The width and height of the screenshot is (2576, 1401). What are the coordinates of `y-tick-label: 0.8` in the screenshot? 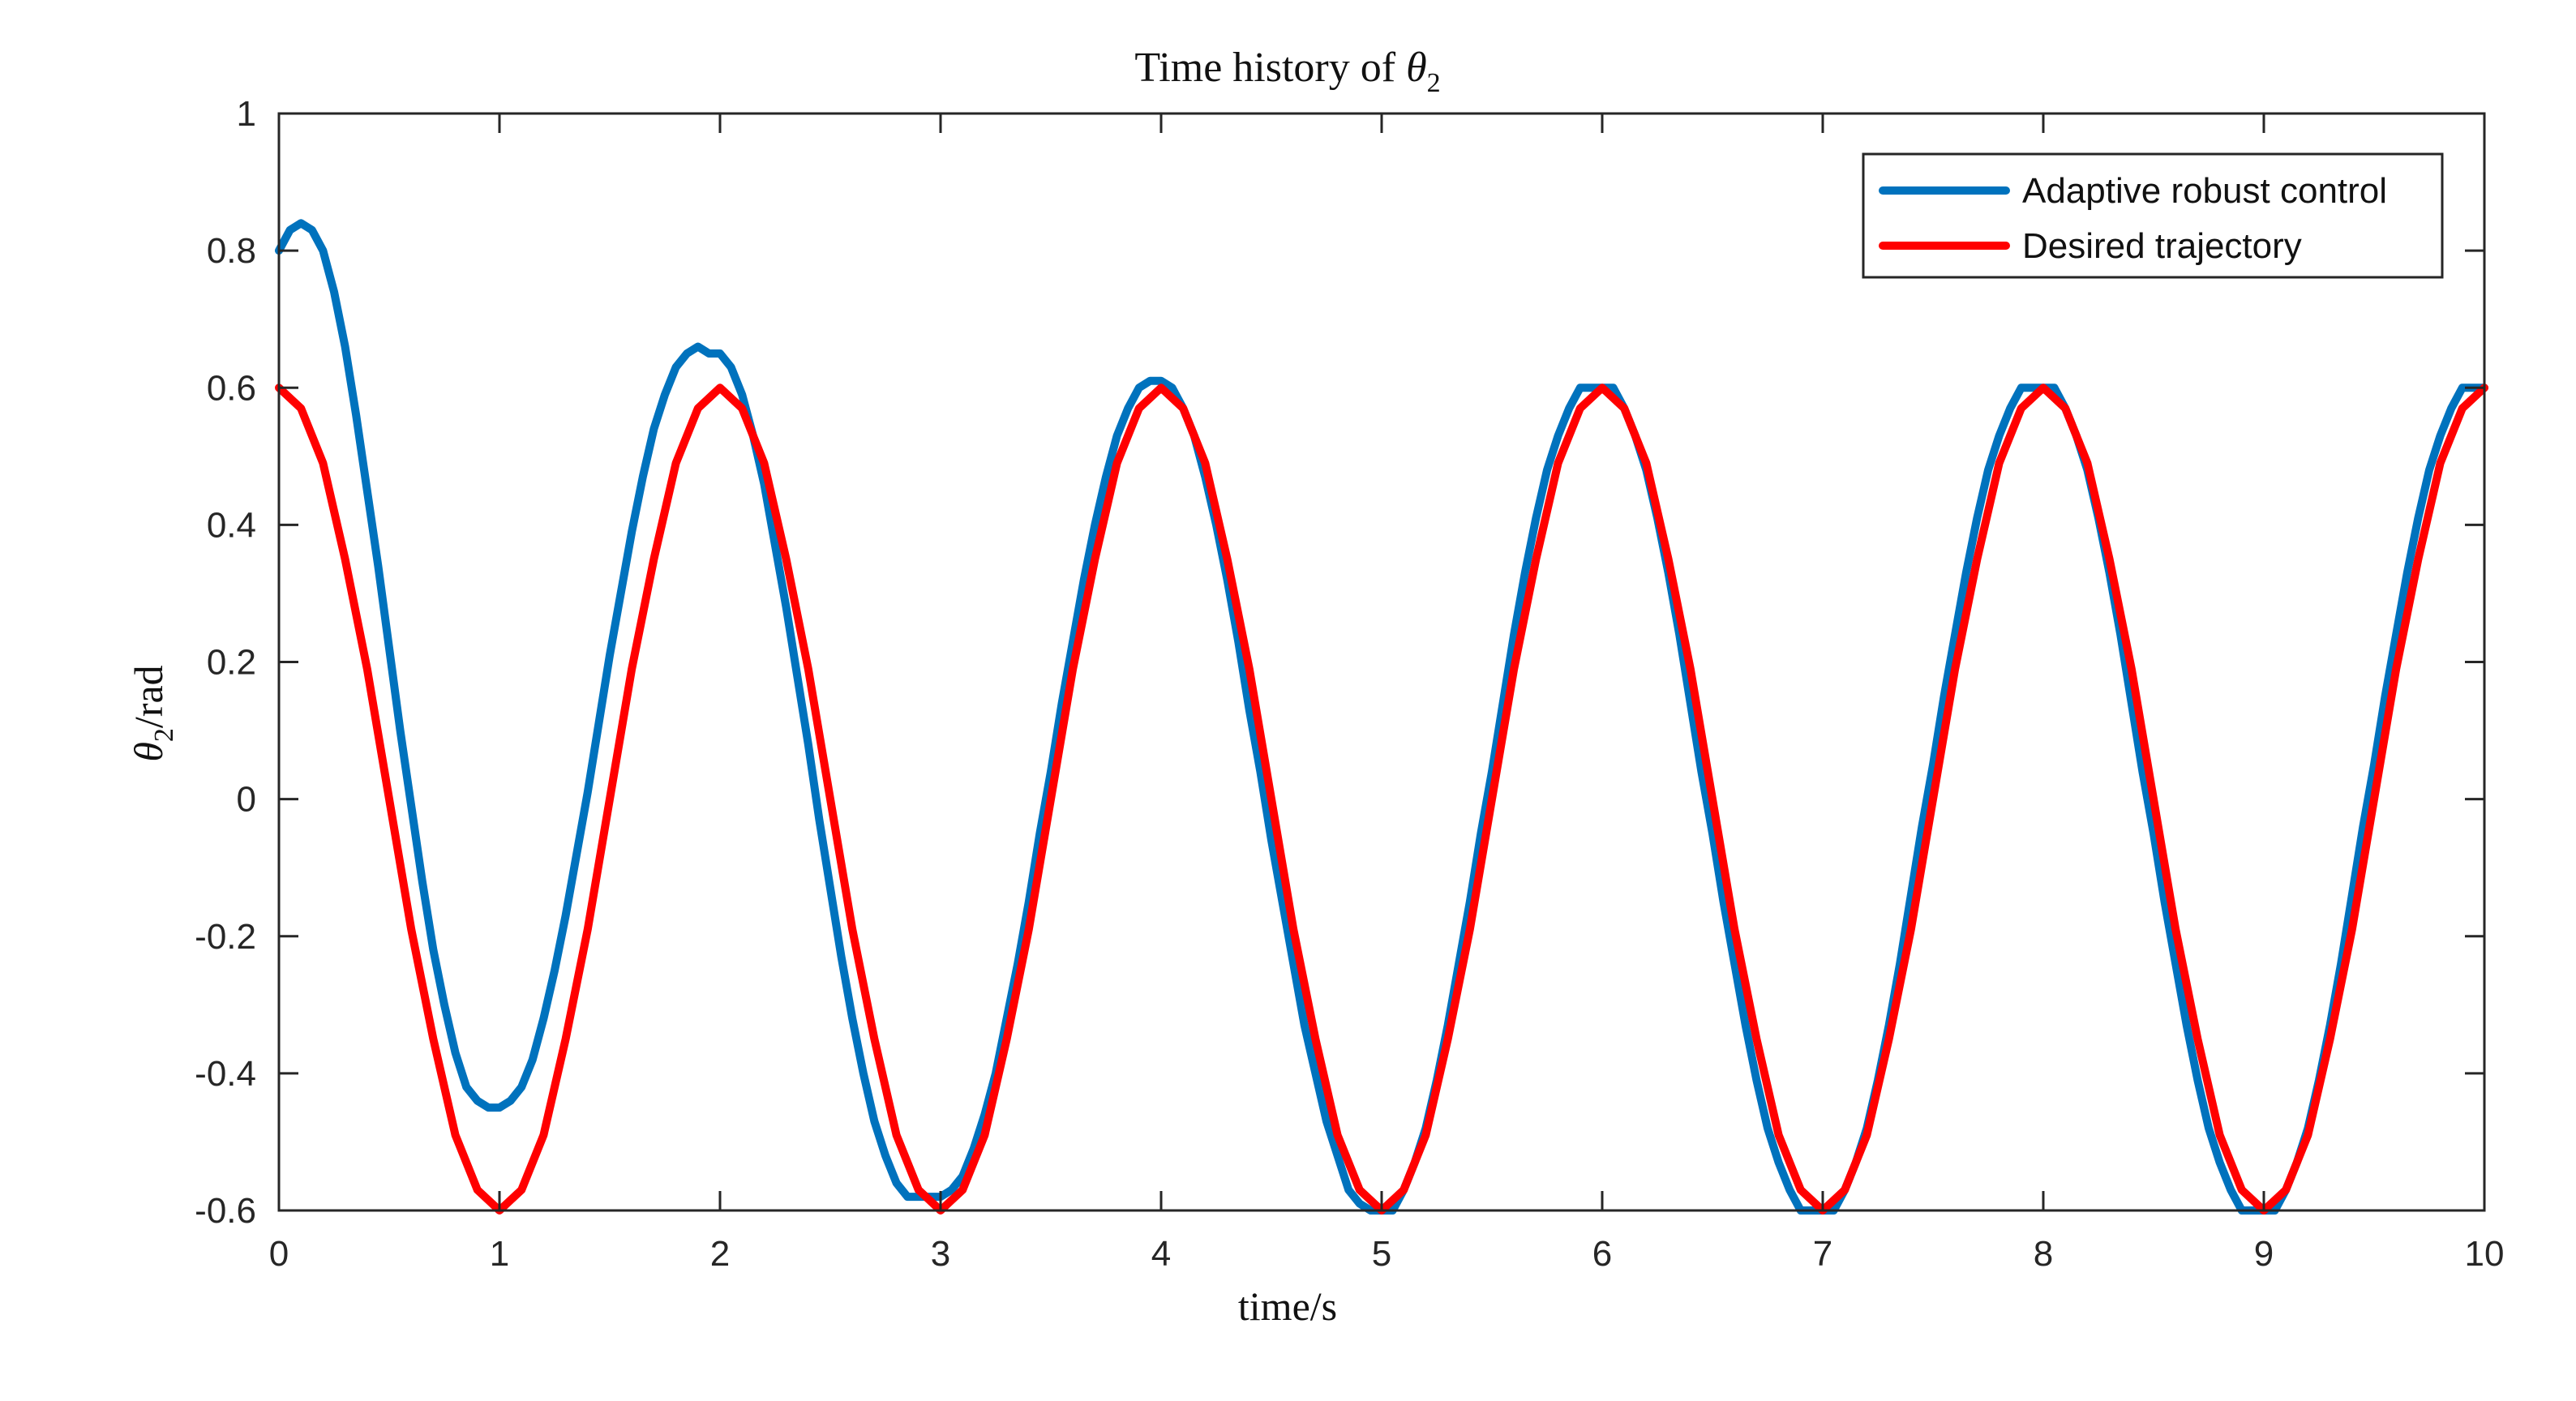 It's located at (231, 251).